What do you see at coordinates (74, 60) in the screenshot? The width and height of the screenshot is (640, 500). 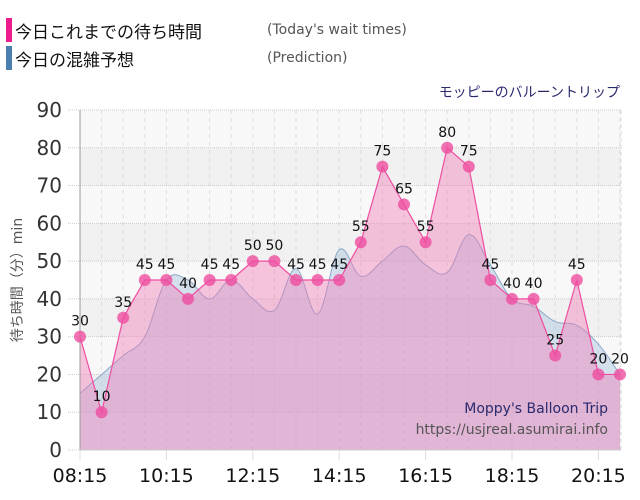 I see `legend-label-jp: 今日の混雑予想` at bounding box center [74, 60].